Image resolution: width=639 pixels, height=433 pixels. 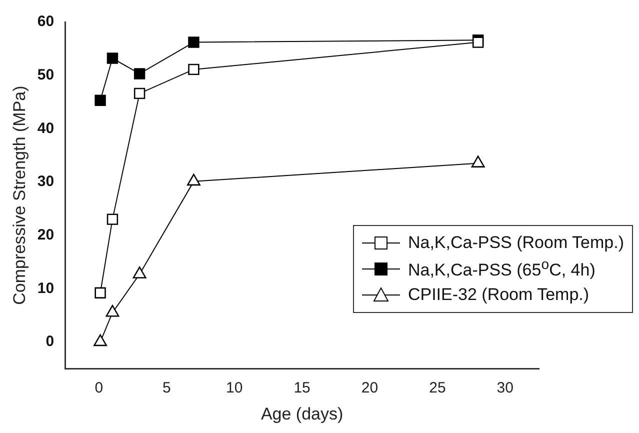 I want to click on y-tick-label: 40, so click(x=45, y=128).